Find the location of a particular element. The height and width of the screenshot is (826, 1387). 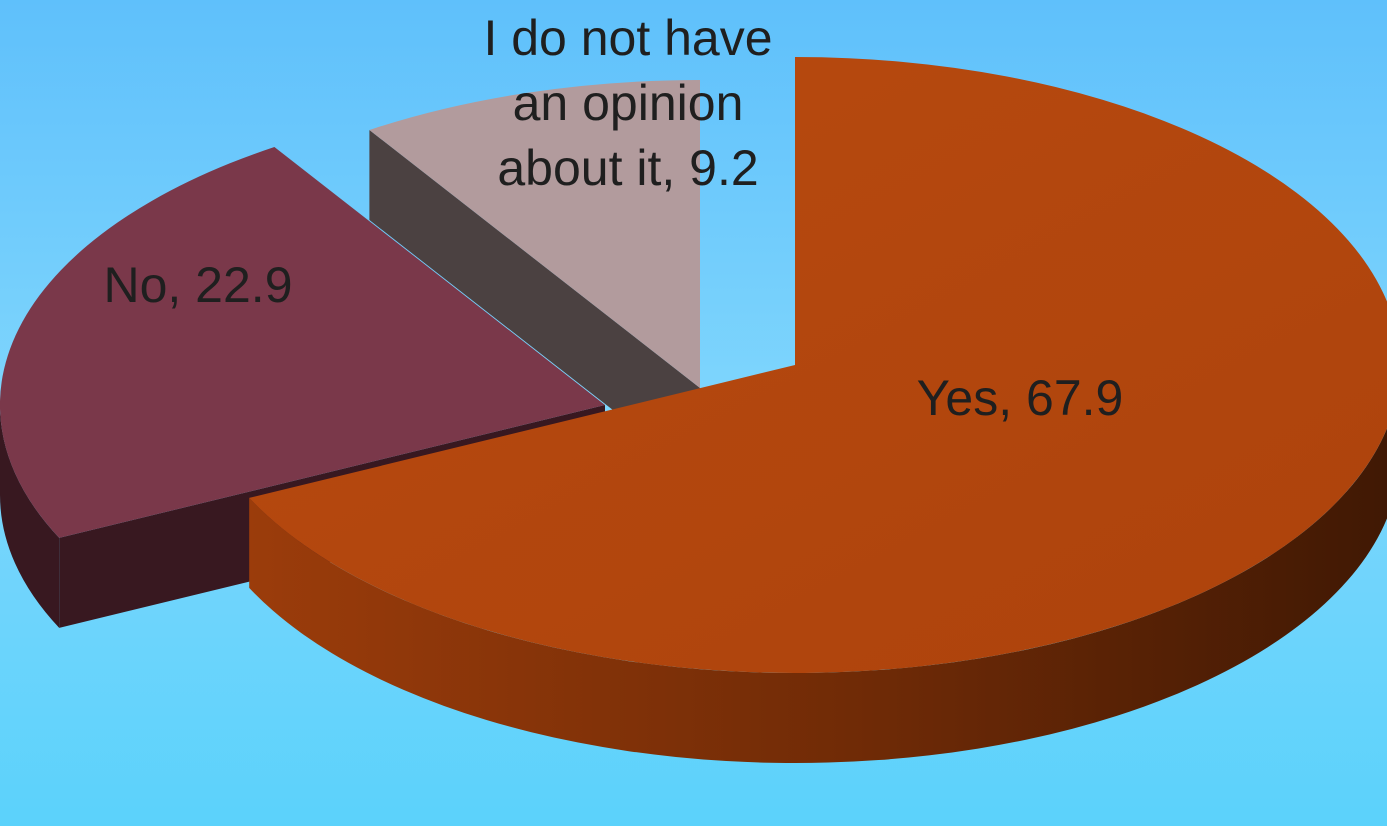

label-yes: Yes, 67.9 is located at coordinates (1020, 398).